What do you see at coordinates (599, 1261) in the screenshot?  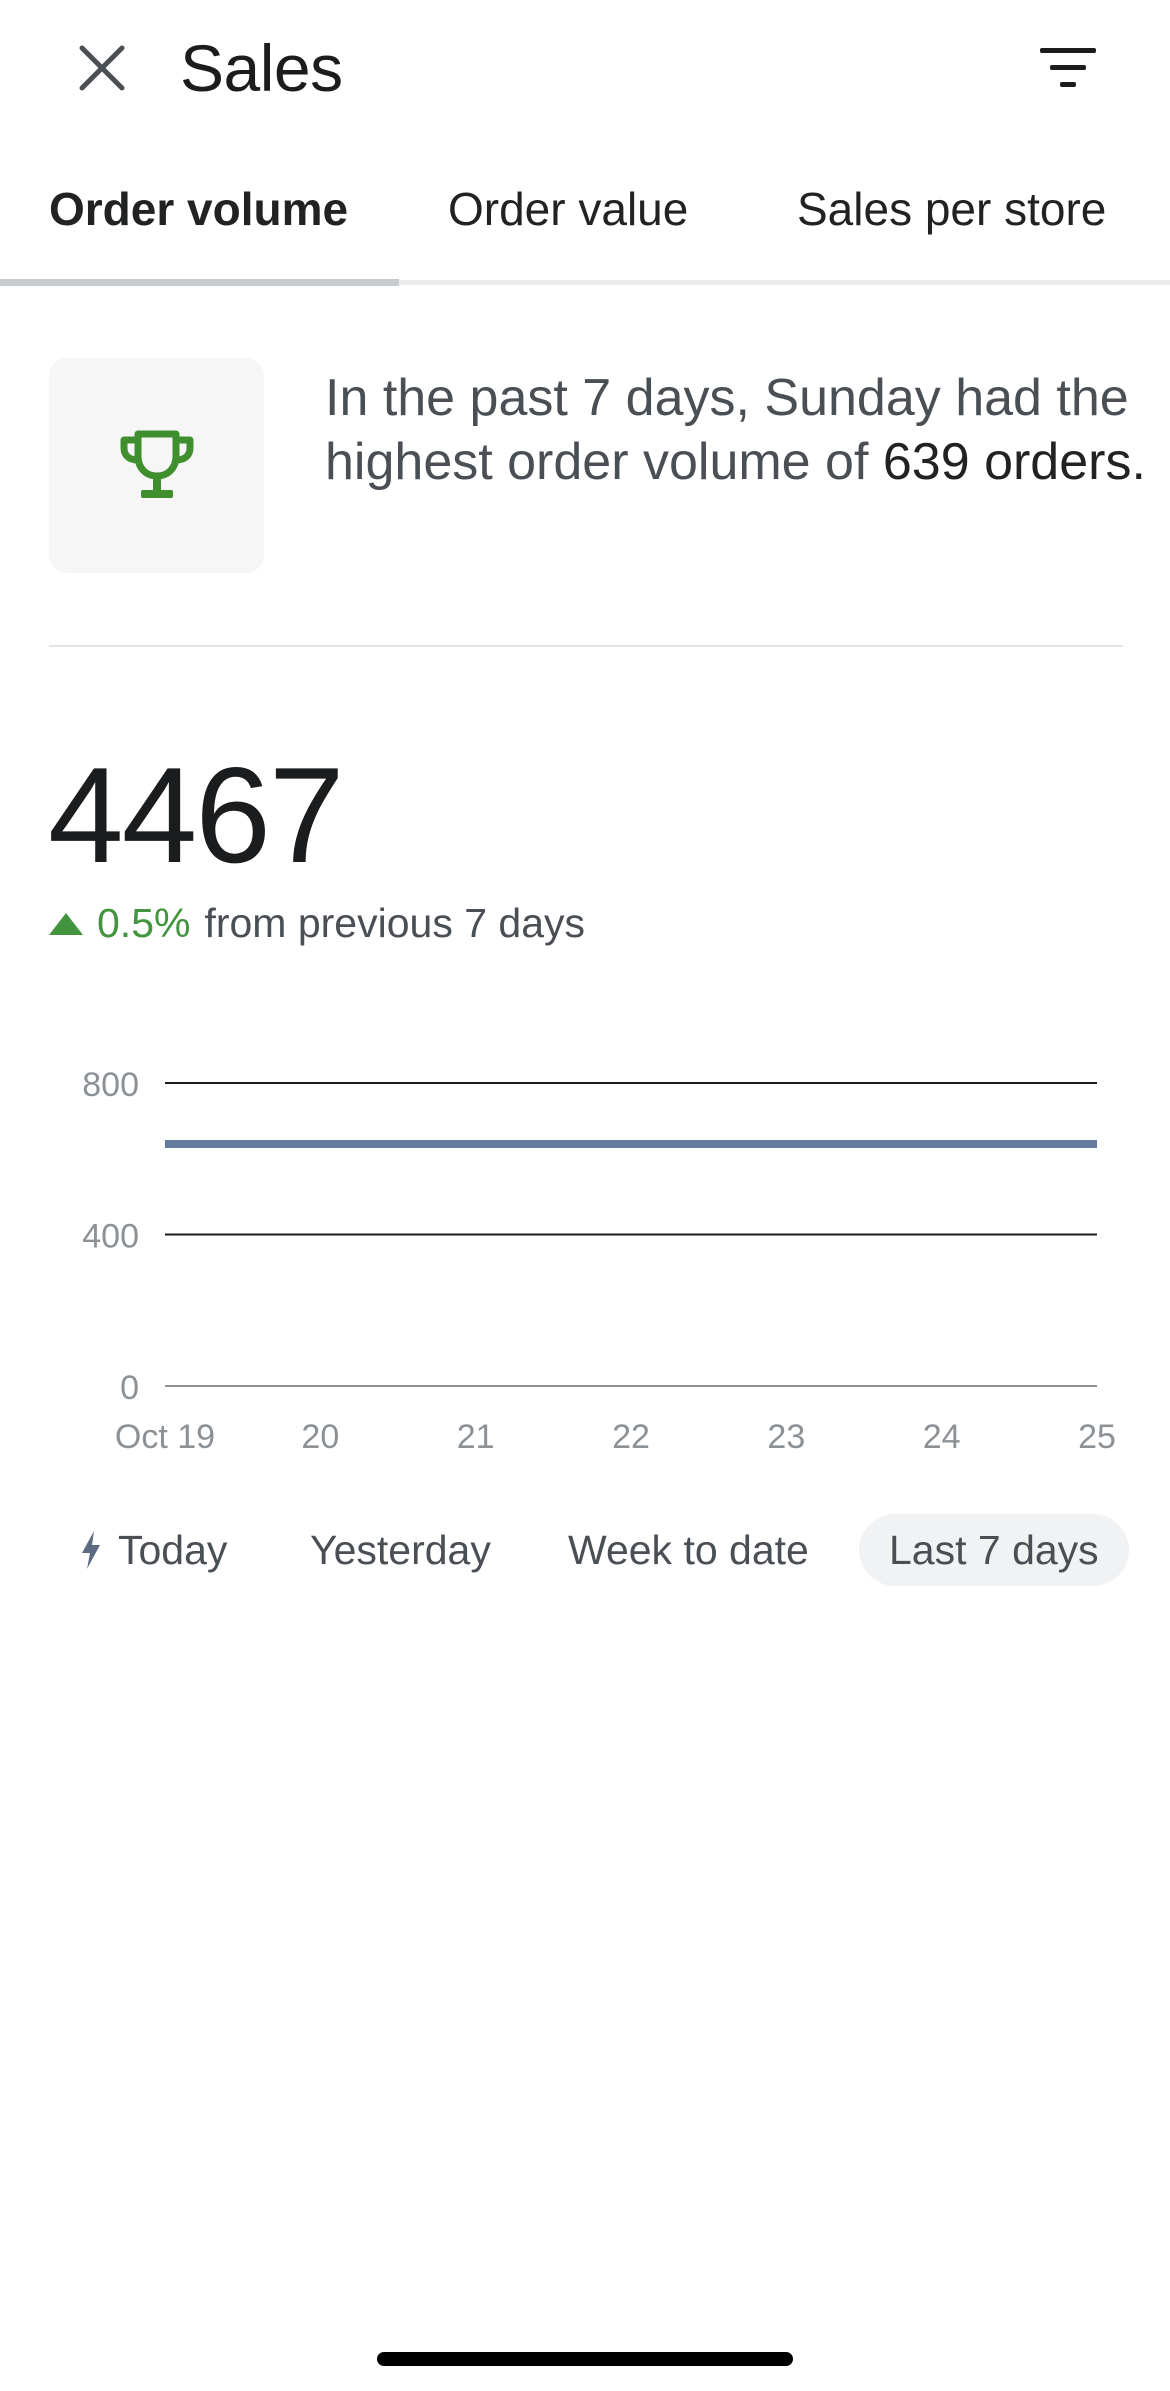 I see `chart-svg: 800 400 0 Oct 19 20 21 22 23 24 25` at bounding box center [599, 1261].